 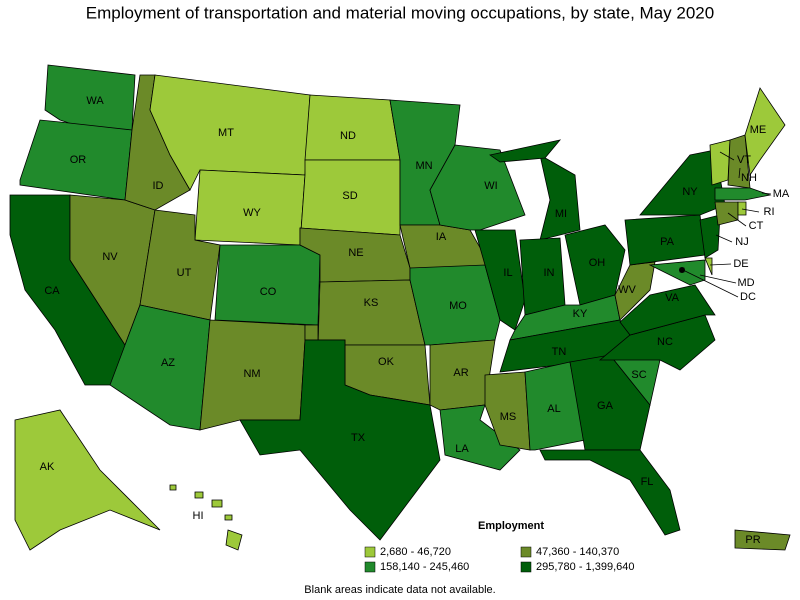 What do you see at coordinates (158, 186) in the screenshot?
I see `state-label: ID` at bounding box center [158, 186].